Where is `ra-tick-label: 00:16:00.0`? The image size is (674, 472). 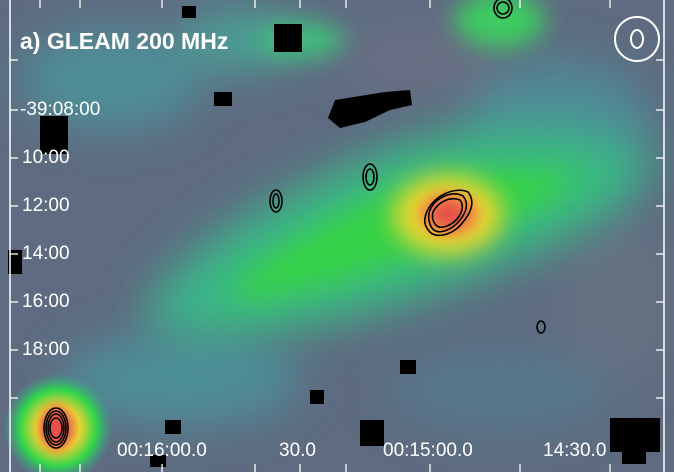
ra-tick-label: 00:16:00.0 is located at coordinates (162, 450).